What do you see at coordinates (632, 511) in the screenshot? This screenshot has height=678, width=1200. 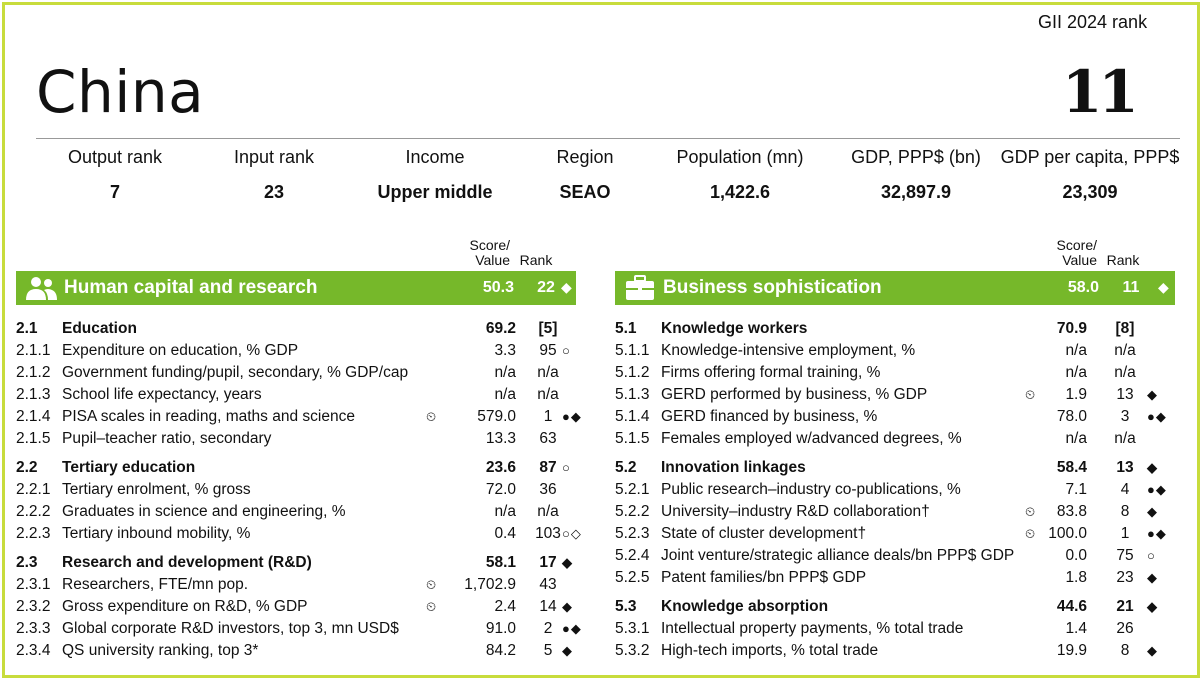 I see `indicator-code: 5.2.2` at bounding box center [632, 511].